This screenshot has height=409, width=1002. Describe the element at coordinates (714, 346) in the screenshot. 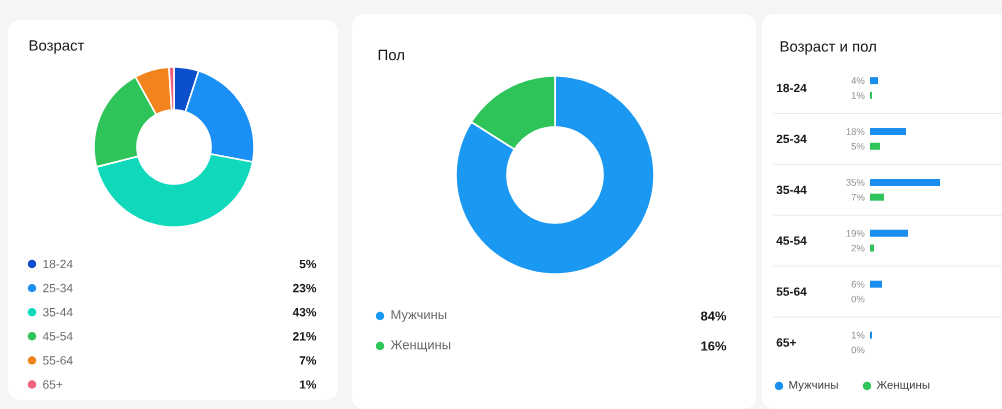

I see `data-label: 16%` at that location.